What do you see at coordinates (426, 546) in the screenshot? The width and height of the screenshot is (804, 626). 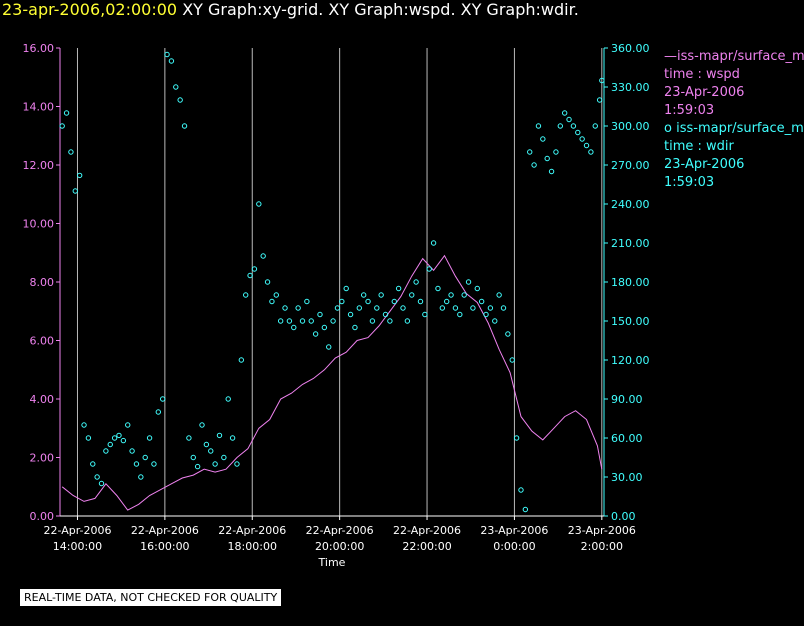 I see `x-tick-time-4: 22:00:00` at bounding box center [426, 546].